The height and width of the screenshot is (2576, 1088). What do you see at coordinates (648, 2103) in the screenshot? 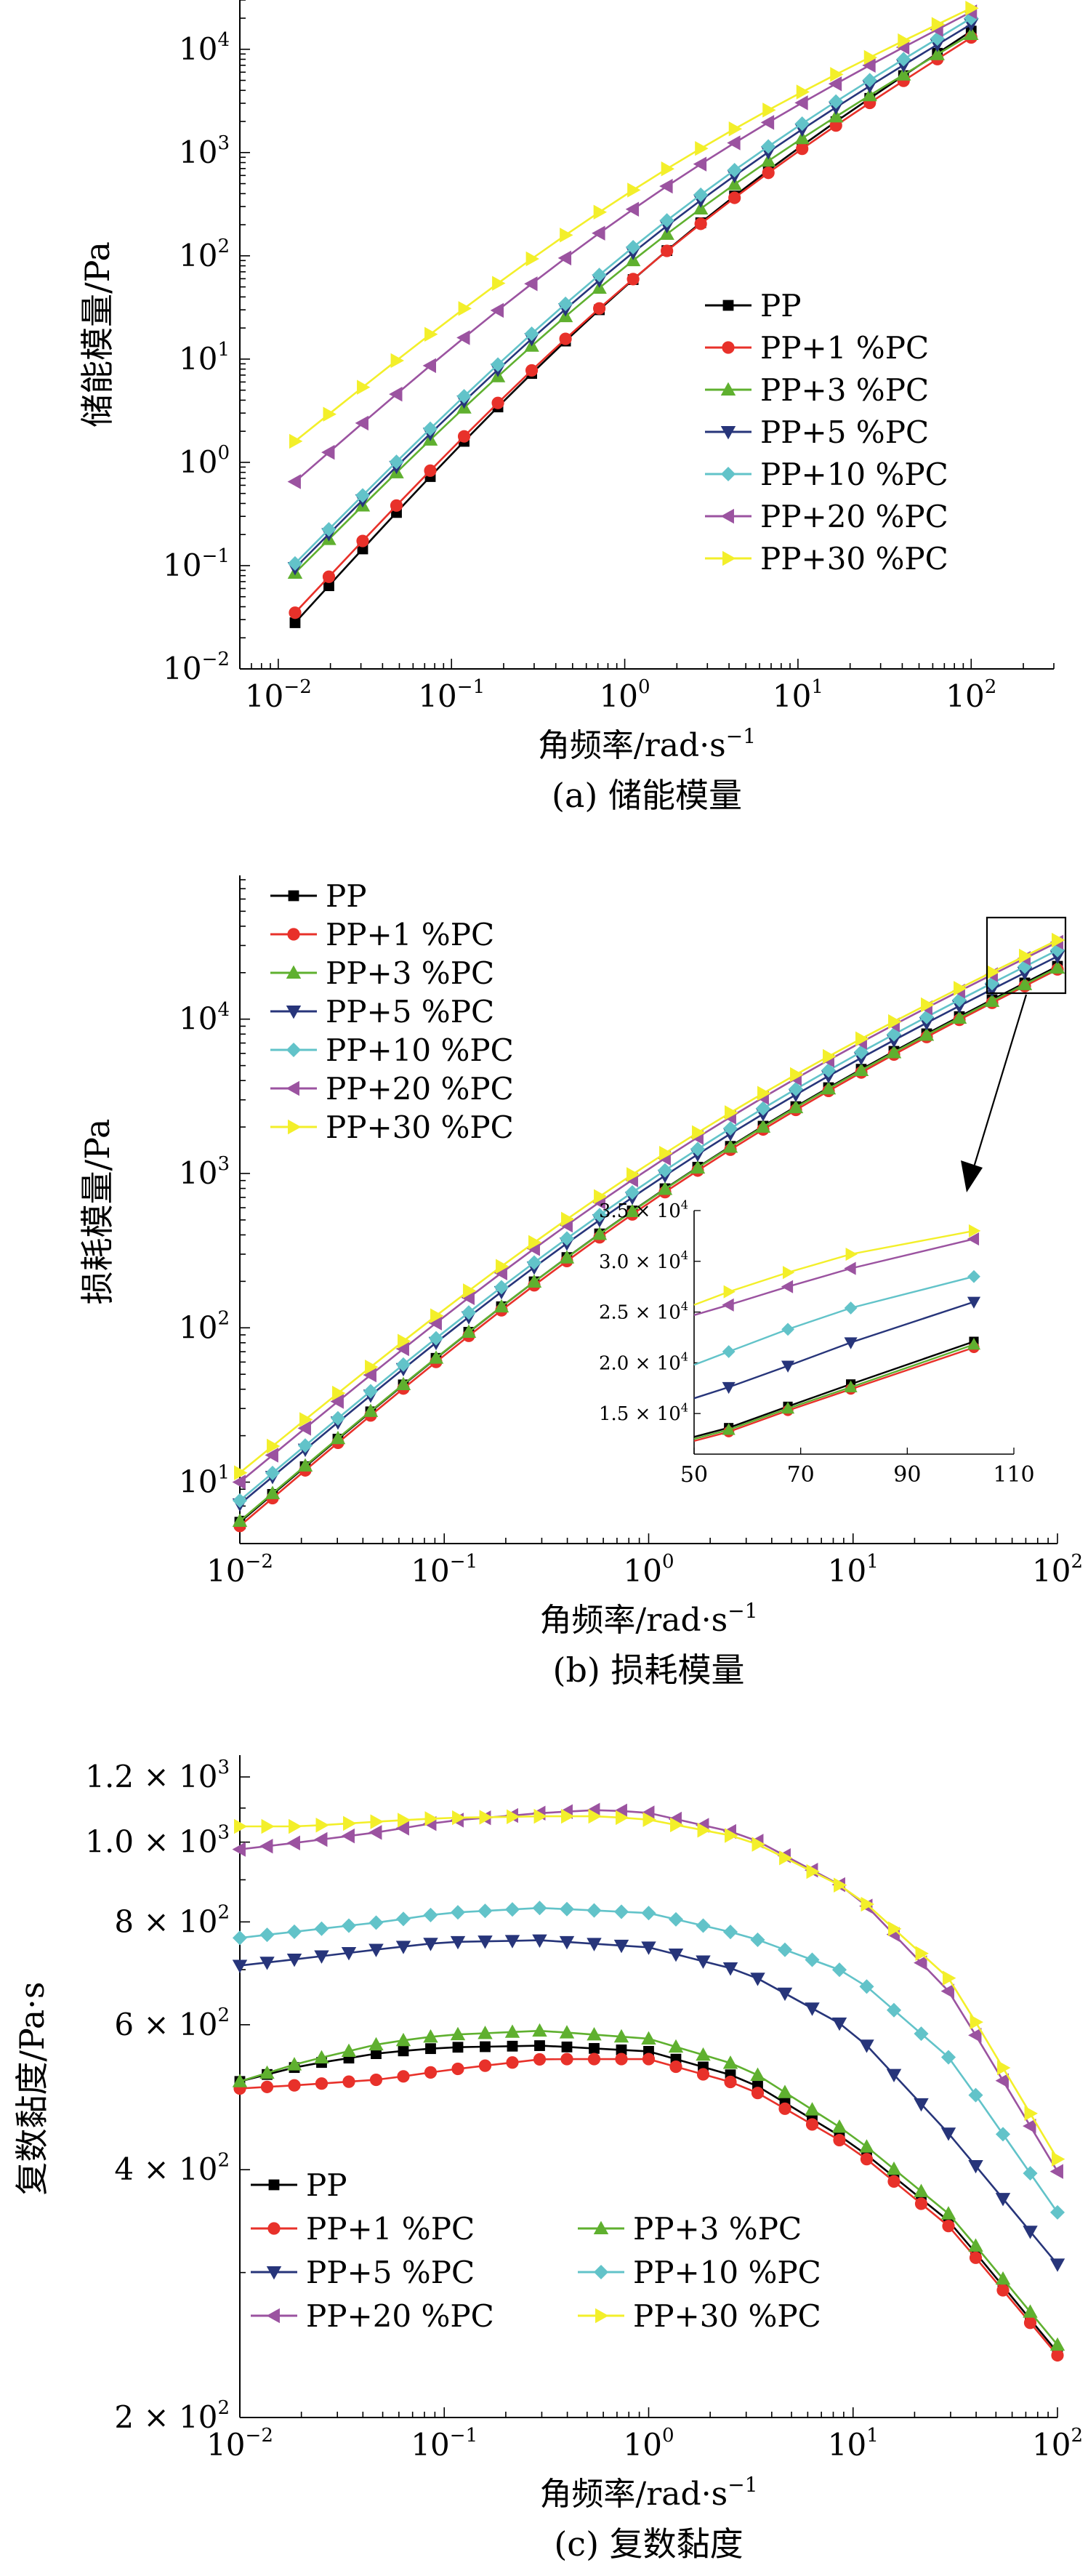
I see `panel-c-series-pp-plus-5pct-pc` at bounding box center [648, 2103].